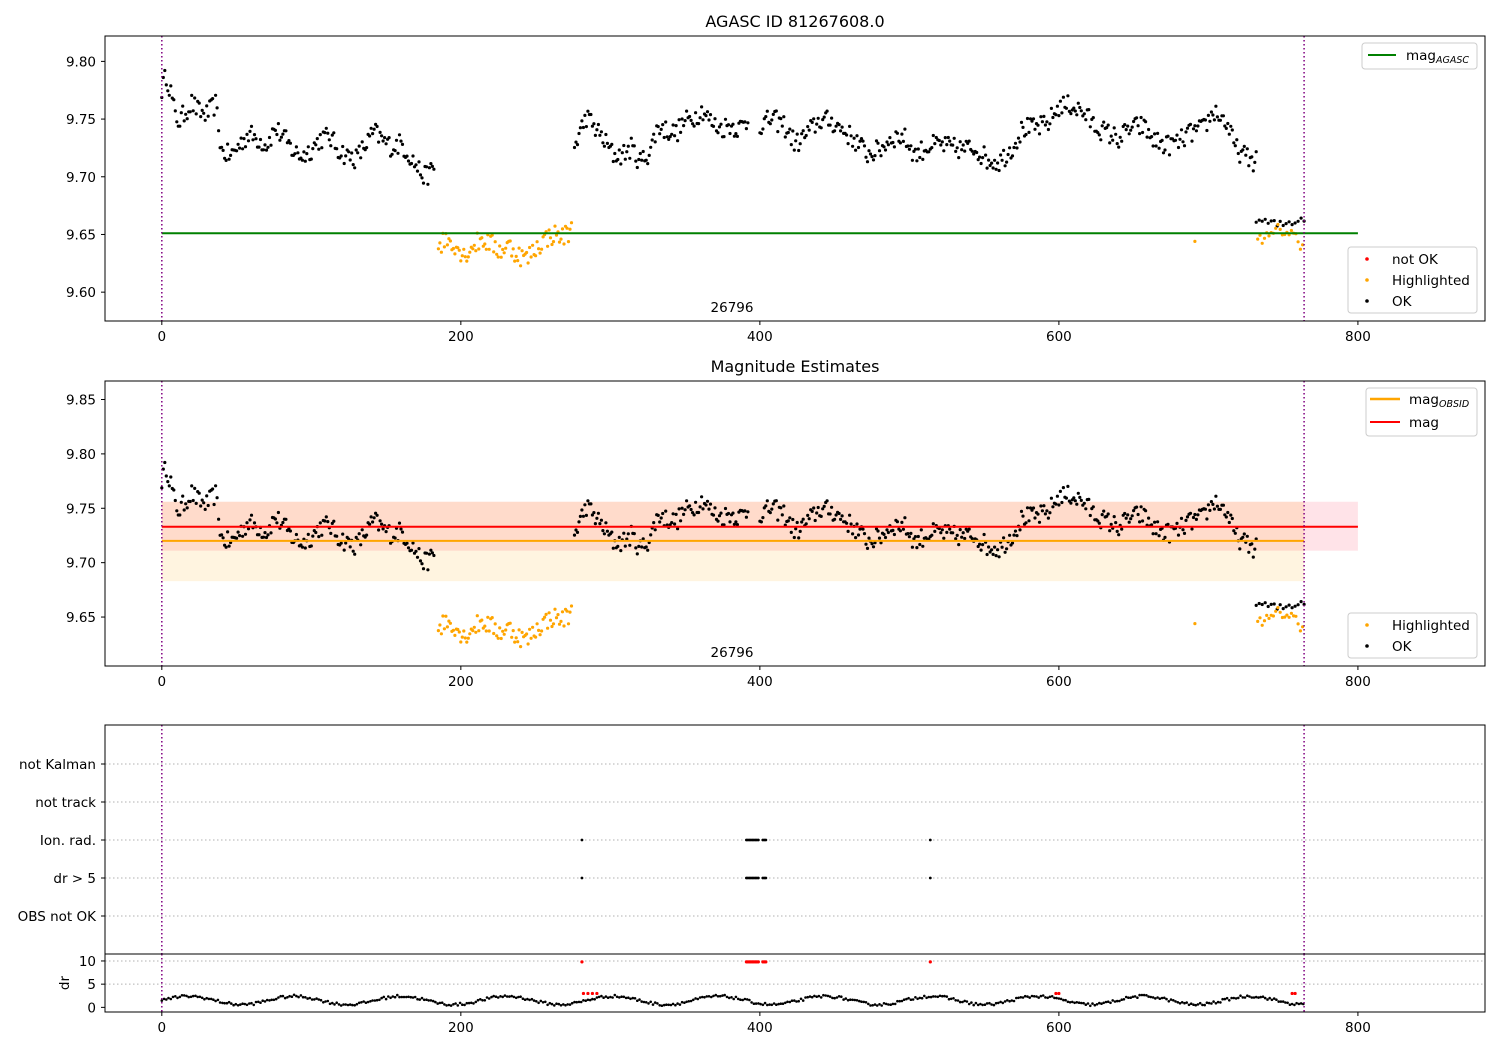  What do you see at coordinates (795, 983) in the screenshot?
I see `plot-frame` at bounding box center [795, 983].